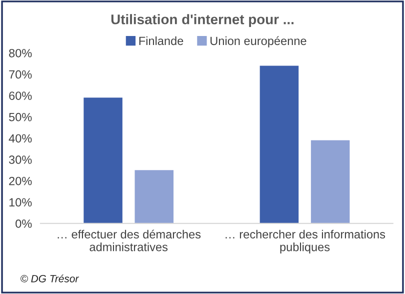 This screenshot has width=405, height=294. What do you see at coordinates (24, 223) in the screenshot?
I see `y-tick-label: 0%` at bounding box center [24, 223].